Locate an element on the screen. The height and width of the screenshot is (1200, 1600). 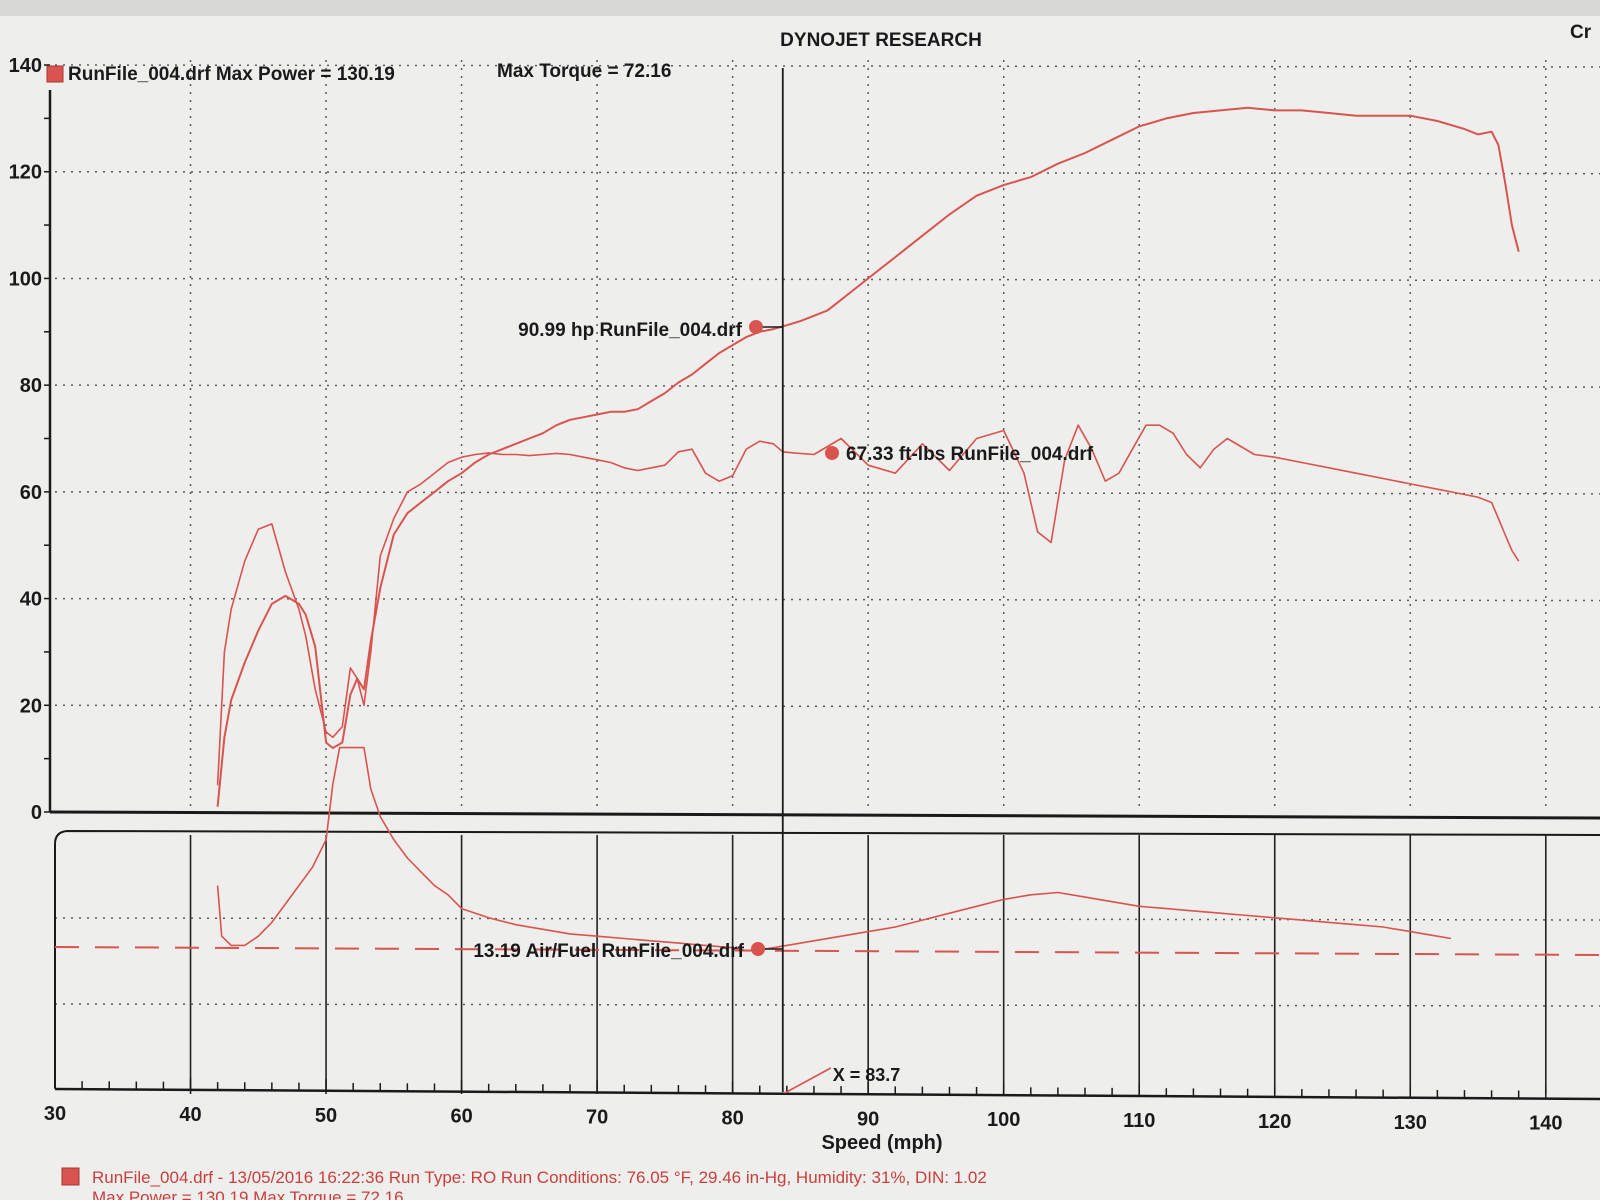
afr-marker-dot is located at coordinates (758, 949).